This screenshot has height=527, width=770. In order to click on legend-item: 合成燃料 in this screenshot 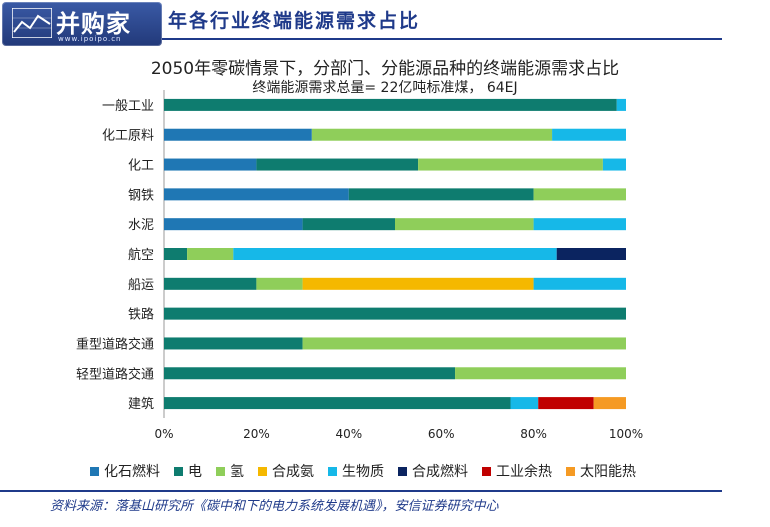, I will do `click(433, 471)`.